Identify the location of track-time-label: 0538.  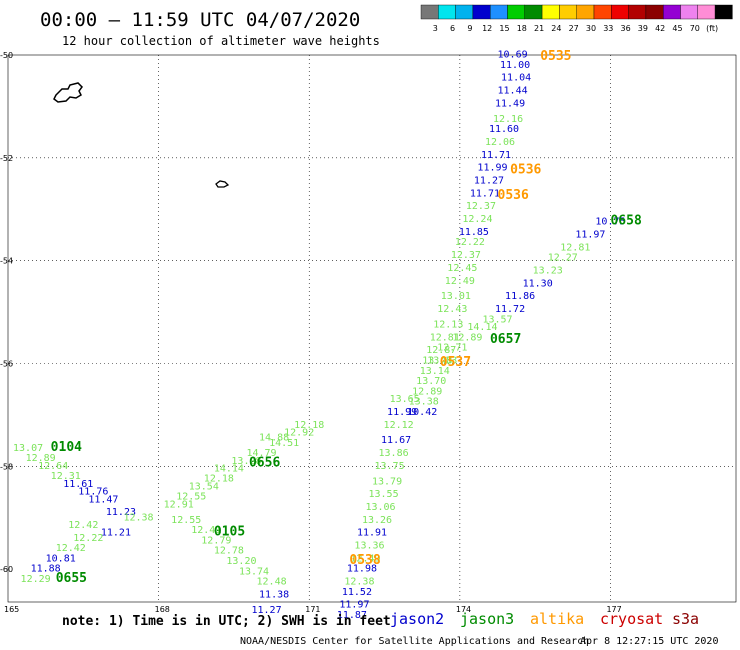
(364, 560).